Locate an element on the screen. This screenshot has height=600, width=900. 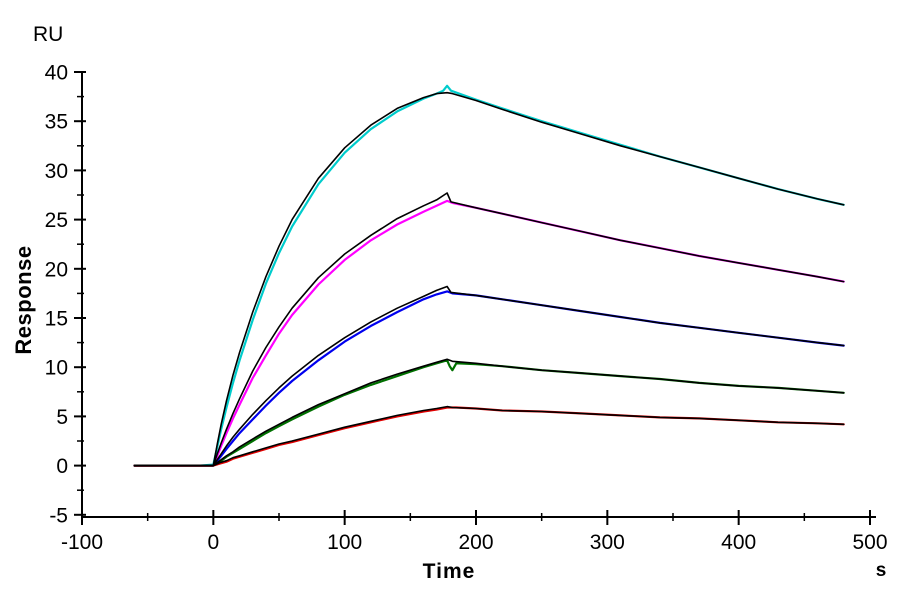
curve-5-red-fit-line is located at coordinates (489, 436).